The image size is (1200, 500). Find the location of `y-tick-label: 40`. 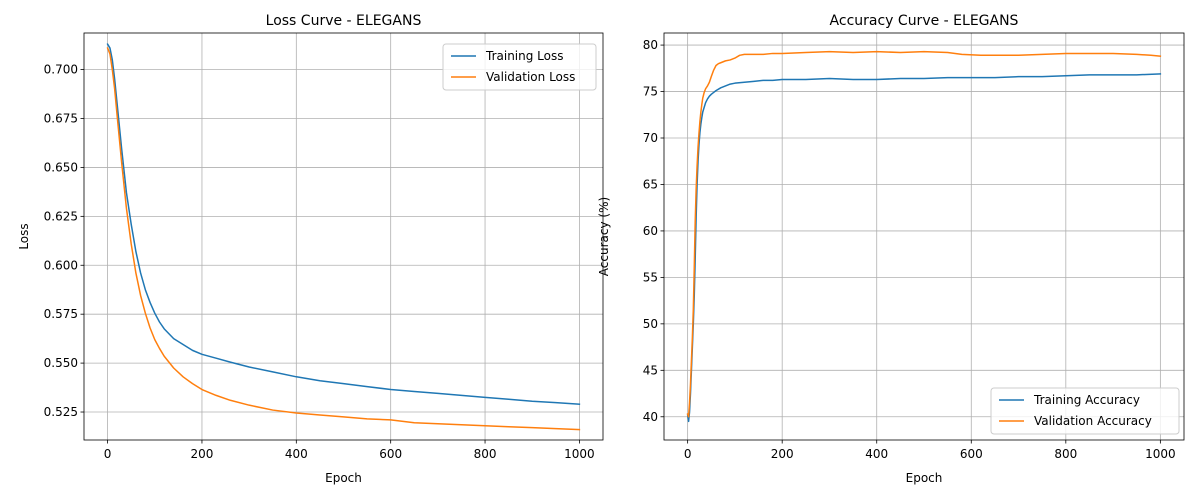

y-tick-label: 40 is located at coordinates (650, 417).